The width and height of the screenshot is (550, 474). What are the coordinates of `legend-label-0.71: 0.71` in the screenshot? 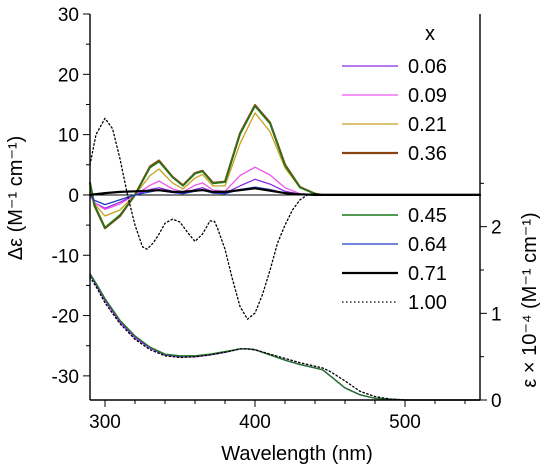 It's located at (427, 274).